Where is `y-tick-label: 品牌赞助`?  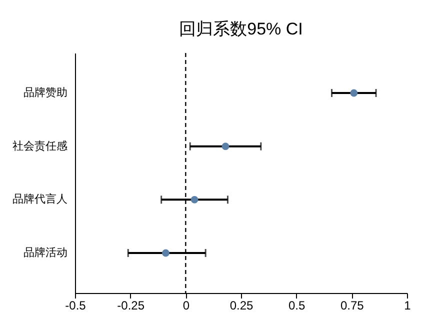 y-tick-label: 品牌赞助 is located at coordinates (46, 92).